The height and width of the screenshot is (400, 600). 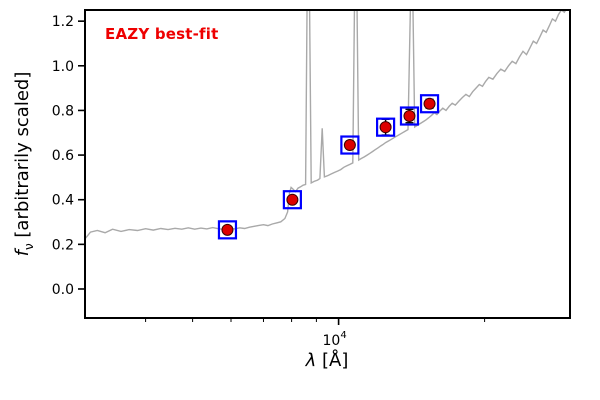 What do you see at coordinates (23, 253) in the screenshot?
I see `y-axis-label-symbol: f` at bounding box center [23, 253].